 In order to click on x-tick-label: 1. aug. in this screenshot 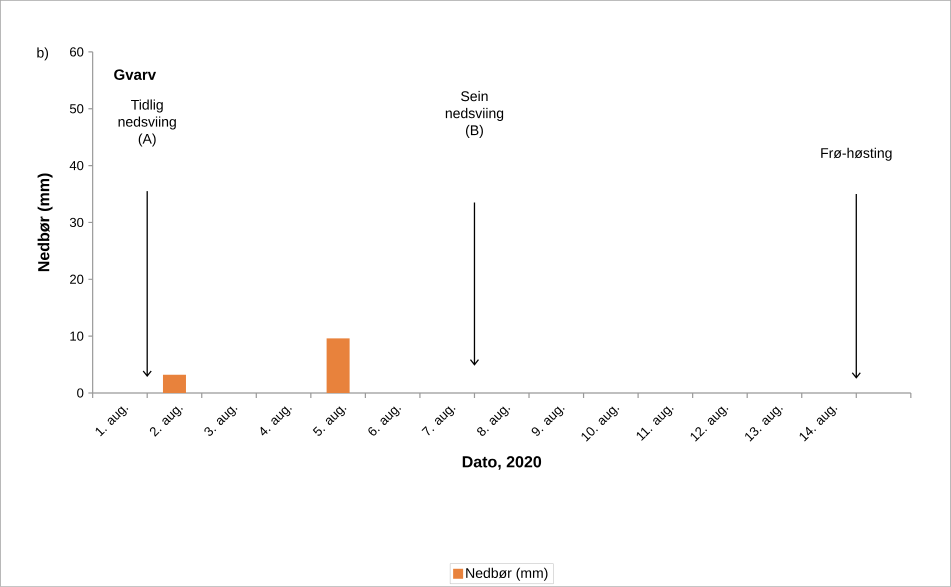, I will do `click(112, 421)`.